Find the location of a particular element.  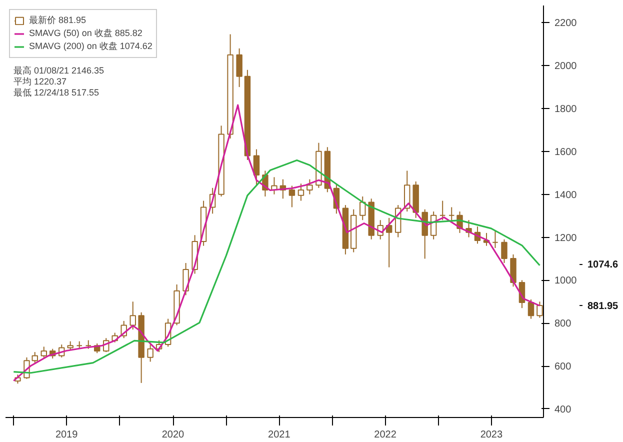

legend-label: 最新价 881.95 is located at coordinates (57, 20).